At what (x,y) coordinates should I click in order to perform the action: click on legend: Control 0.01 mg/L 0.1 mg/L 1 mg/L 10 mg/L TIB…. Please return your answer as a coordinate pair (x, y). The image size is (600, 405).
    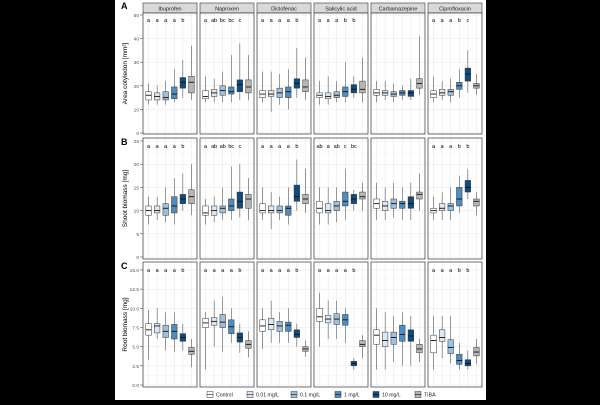
    Looking at the image, I should click on (321, 395).